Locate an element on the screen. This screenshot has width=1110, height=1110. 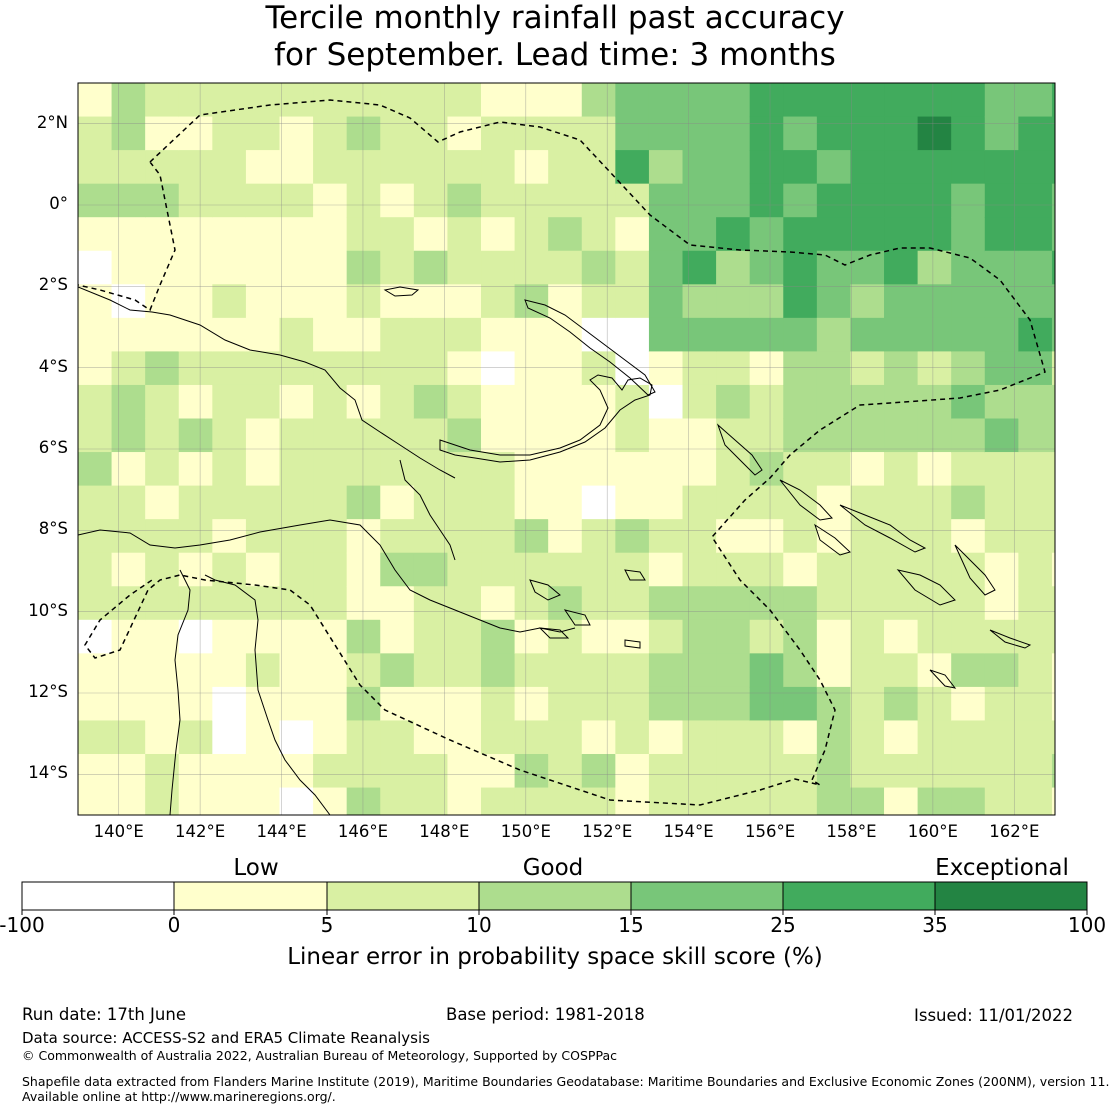
x-tick-label: 142°E is located at coordinates (200, 831).